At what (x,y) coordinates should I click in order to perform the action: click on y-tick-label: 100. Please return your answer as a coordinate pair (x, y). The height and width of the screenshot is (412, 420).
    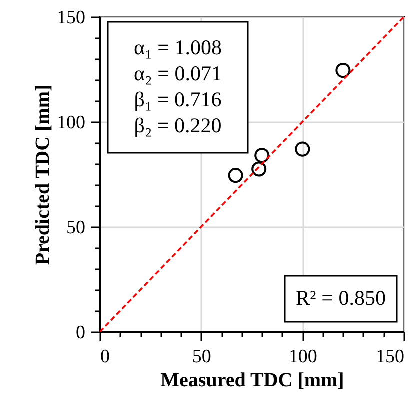
    Looking at the image, I should click on (71, 123).